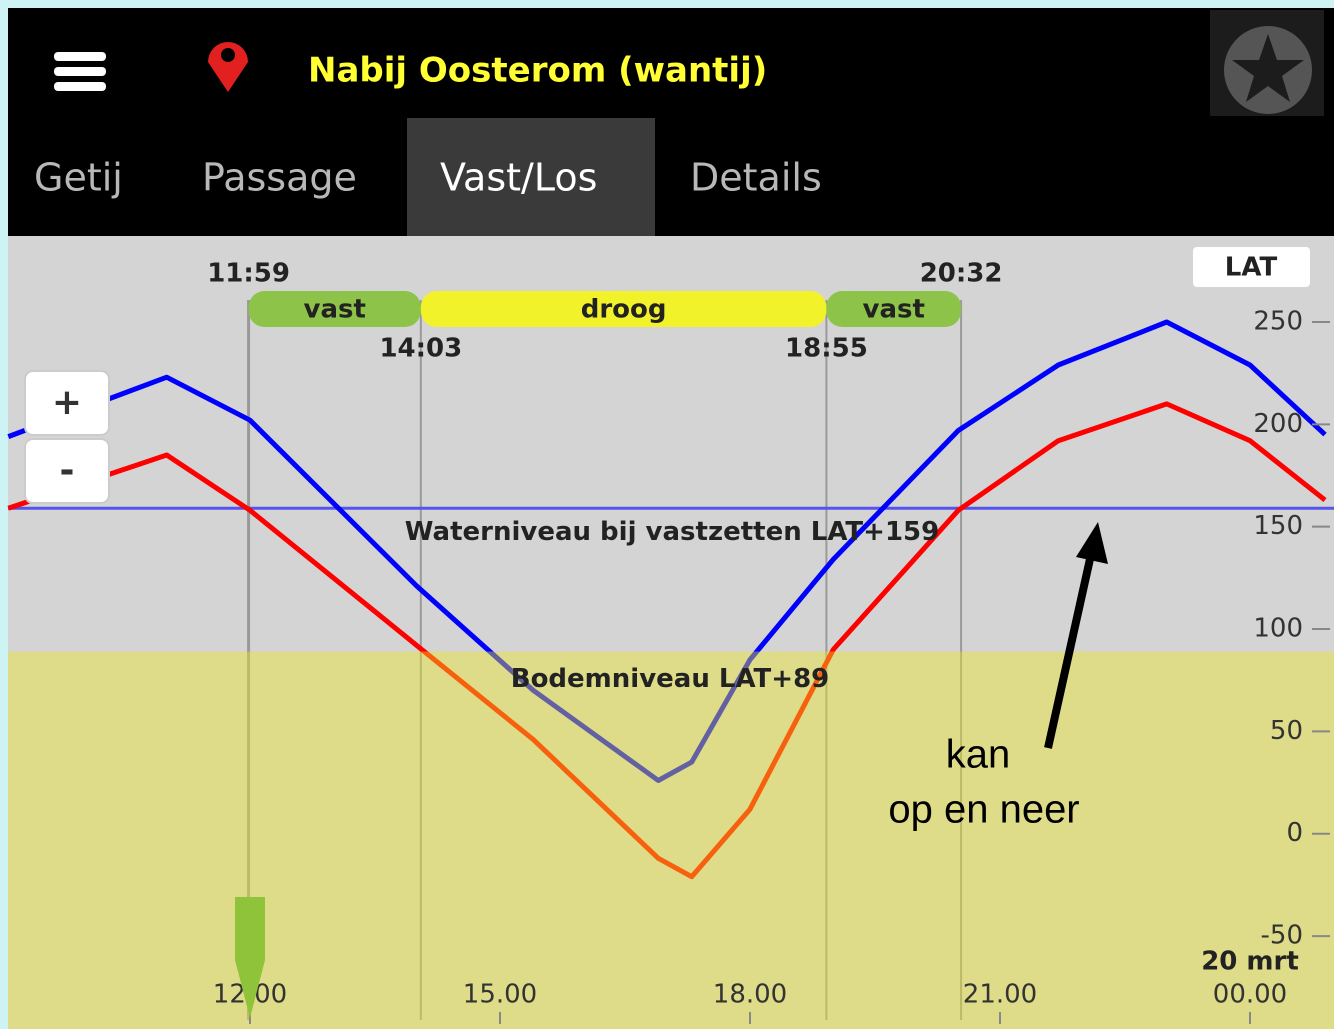  I want to click on y-tick-label: 250, so click(1278, 321).